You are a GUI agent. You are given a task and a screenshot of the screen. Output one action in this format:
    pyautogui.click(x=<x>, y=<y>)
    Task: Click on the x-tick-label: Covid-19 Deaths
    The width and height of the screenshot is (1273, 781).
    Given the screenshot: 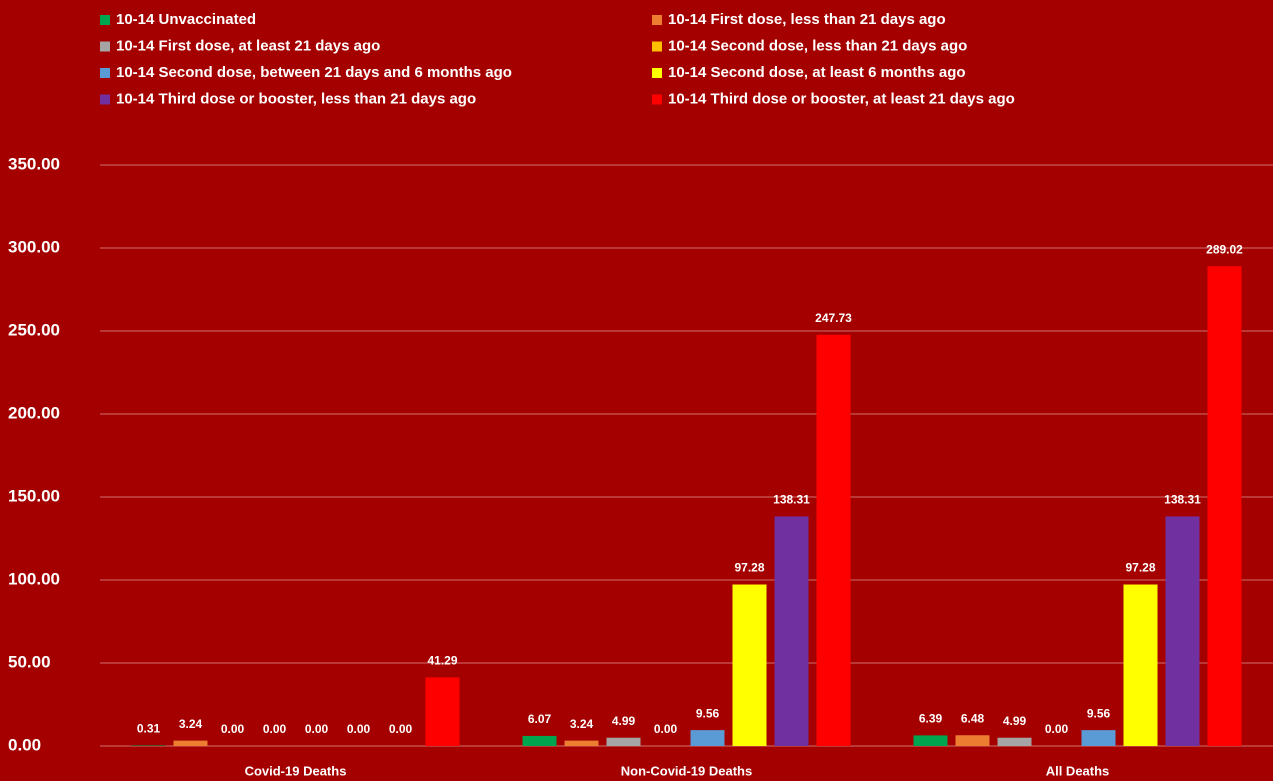 What is the action you would take?
    pyautogui.click(x=296, y=770)
    